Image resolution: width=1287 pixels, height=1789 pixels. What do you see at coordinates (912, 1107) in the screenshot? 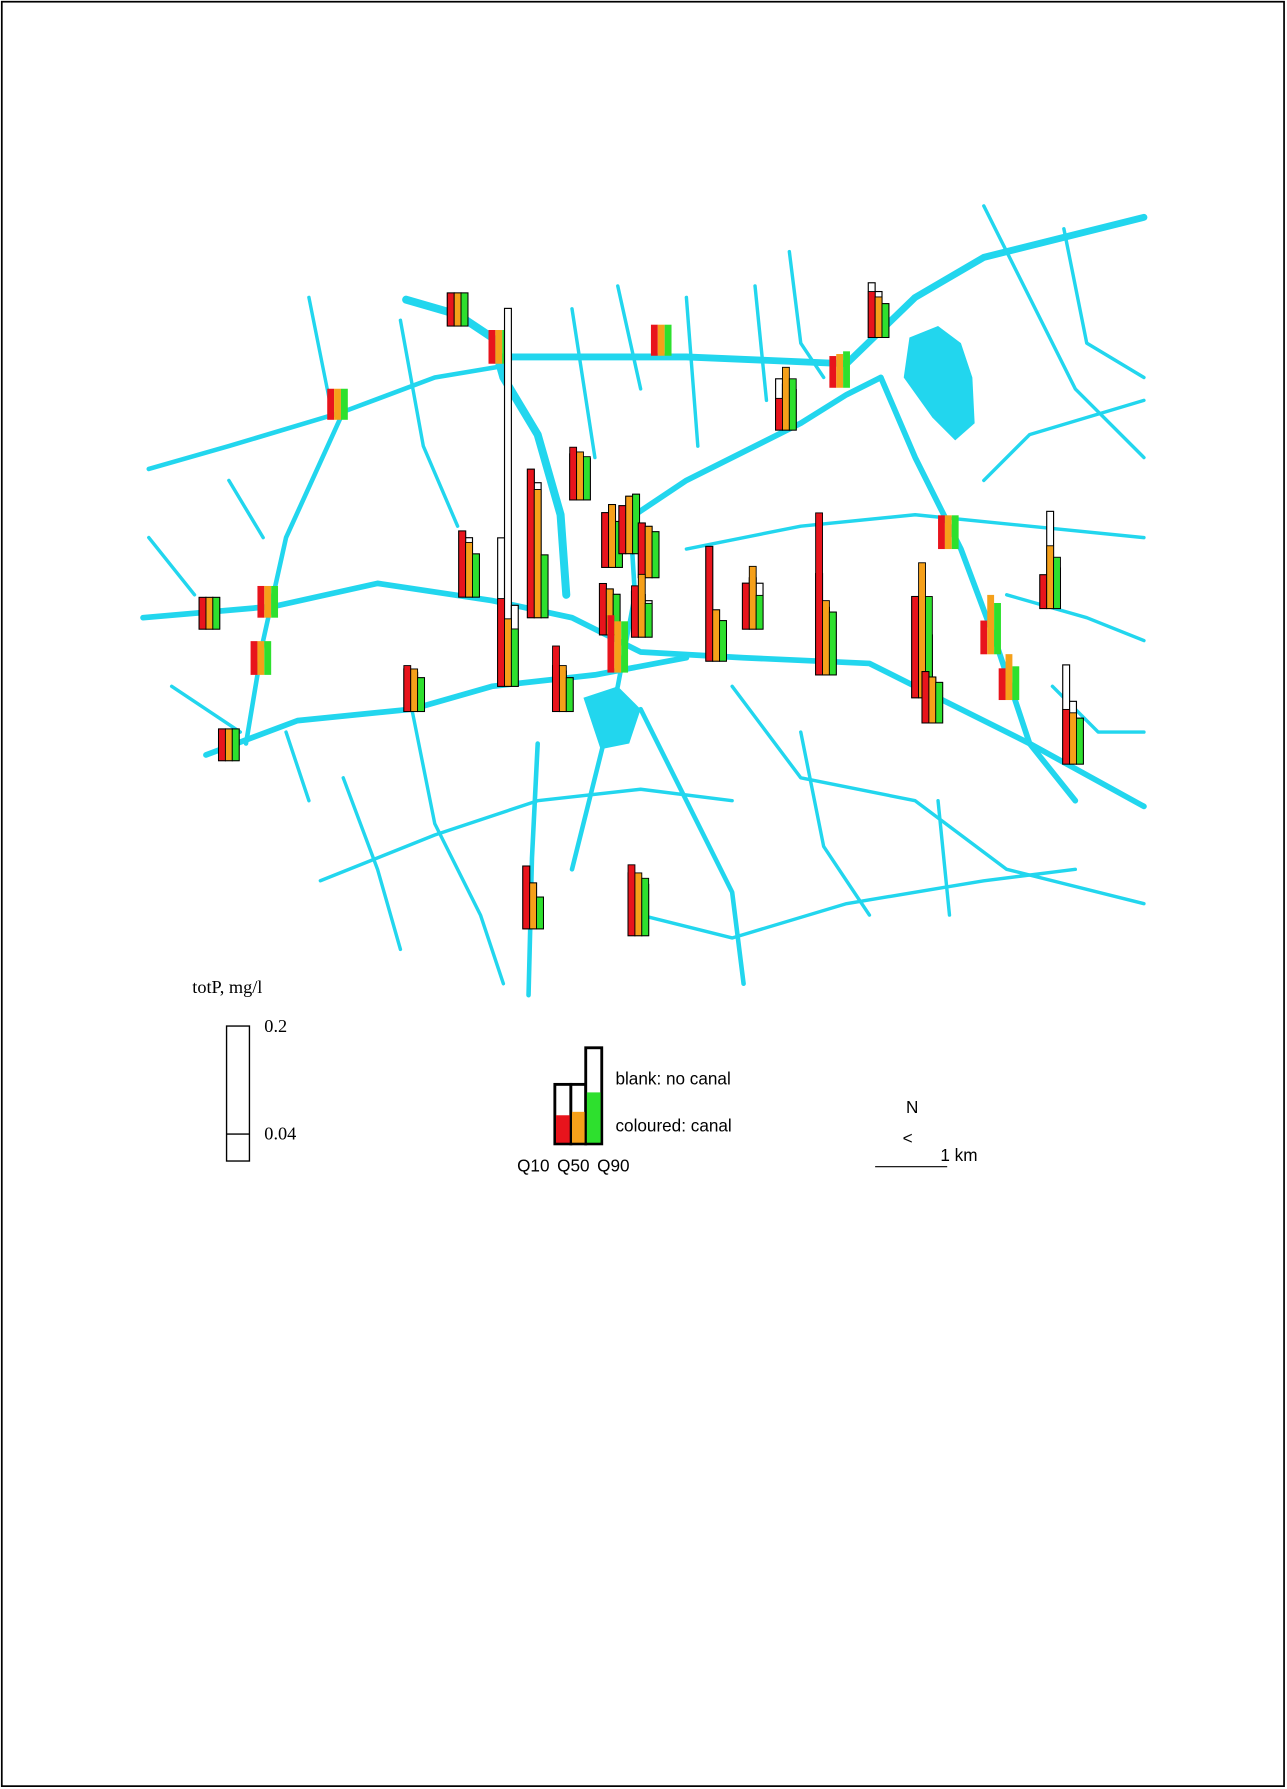
I see `north-label: N` at bounding box center [912, 1107].